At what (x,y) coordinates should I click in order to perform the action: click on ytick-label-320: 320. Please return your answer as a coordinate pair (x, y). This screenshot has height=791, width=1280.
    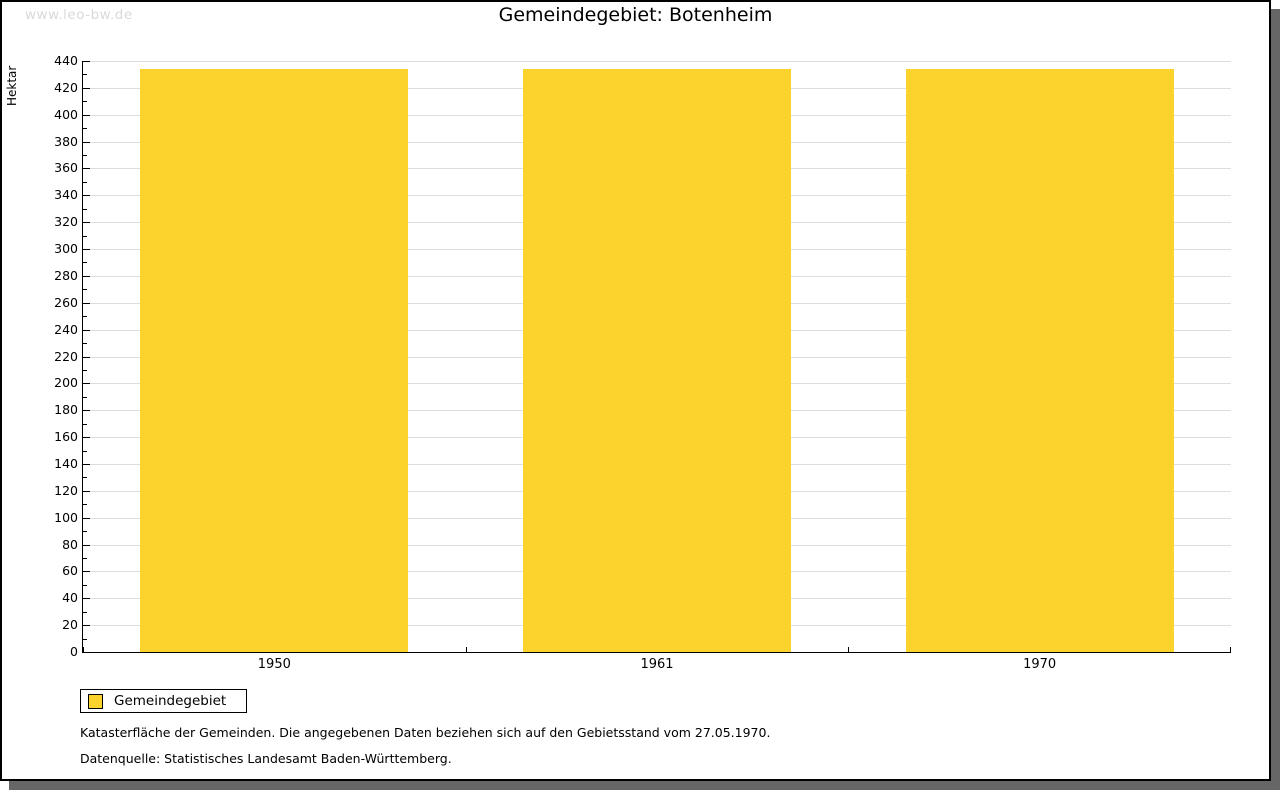
    Looking at the image, I should click on (66, 221).